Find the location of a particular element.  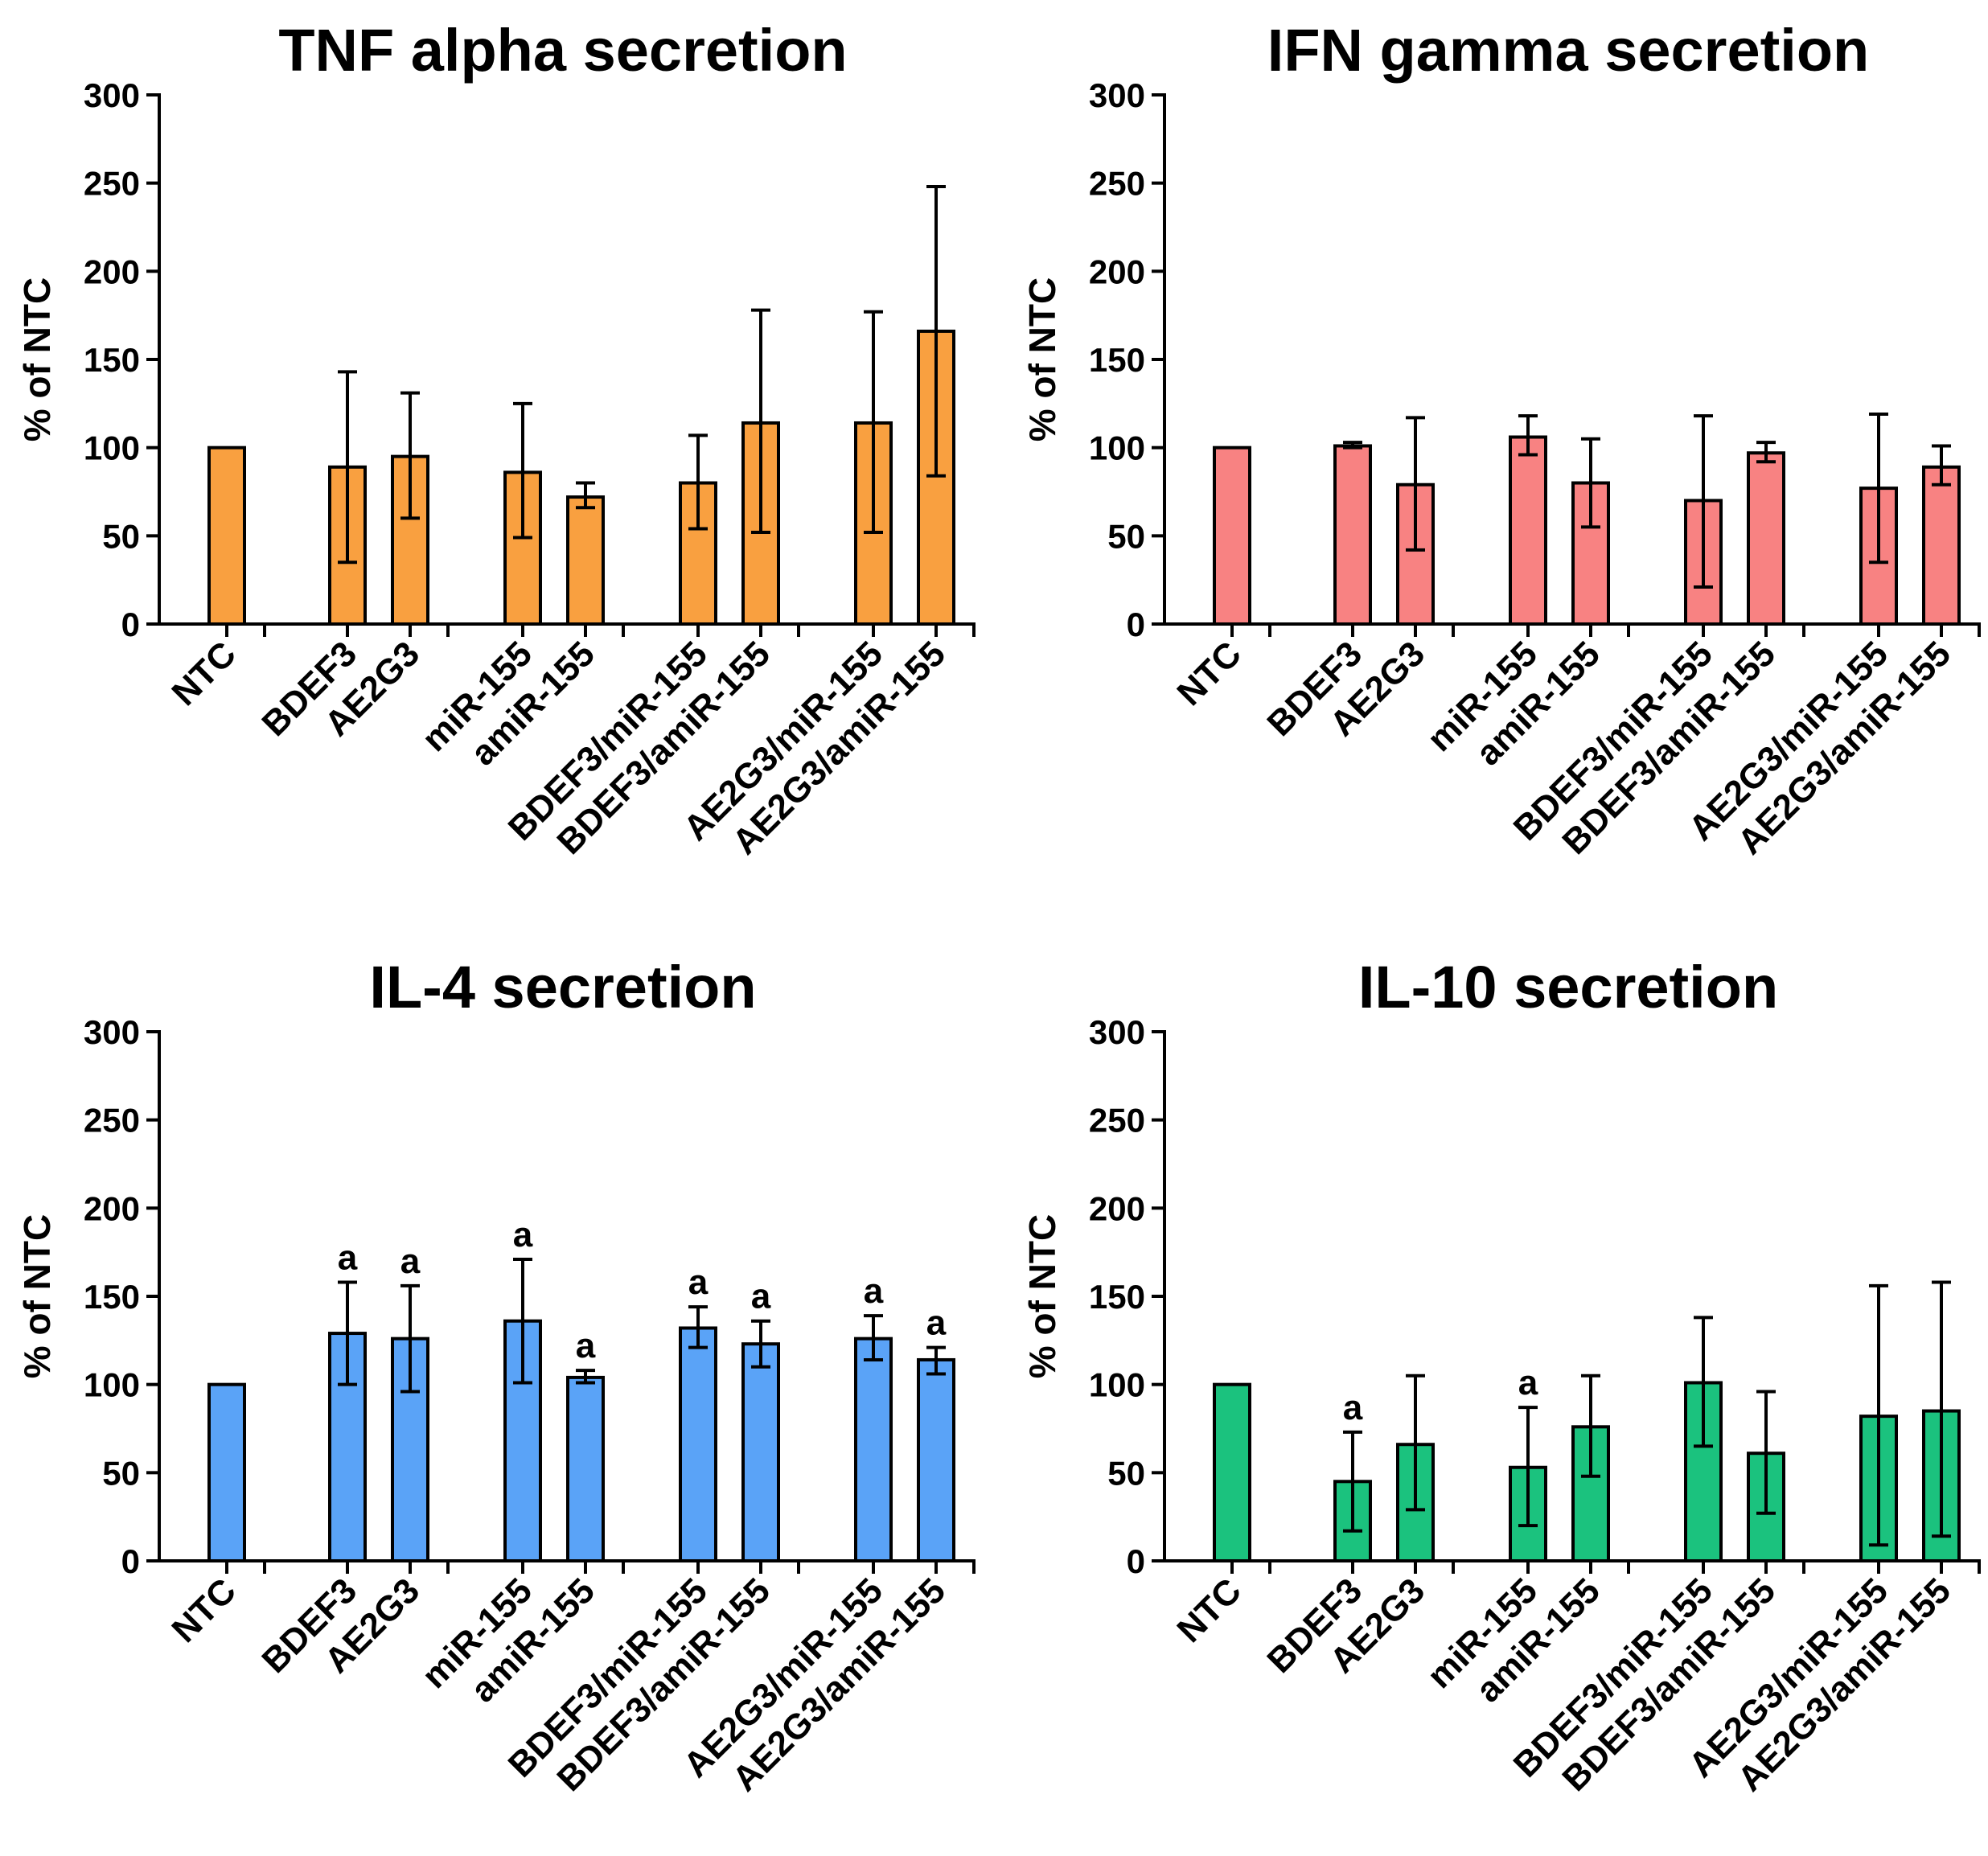

chart-title: TNF alpha secretion is located at coordinates (562, 50).